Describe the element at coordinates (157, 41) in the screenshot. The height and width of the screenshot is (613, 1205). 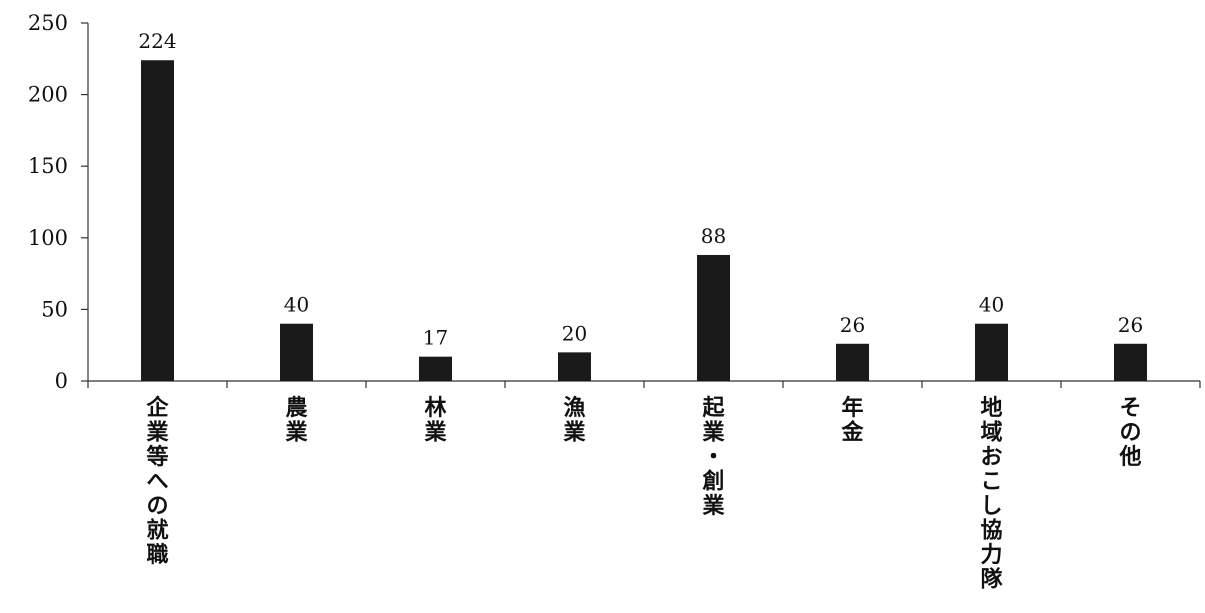
I see `data-label: 224` at that location.